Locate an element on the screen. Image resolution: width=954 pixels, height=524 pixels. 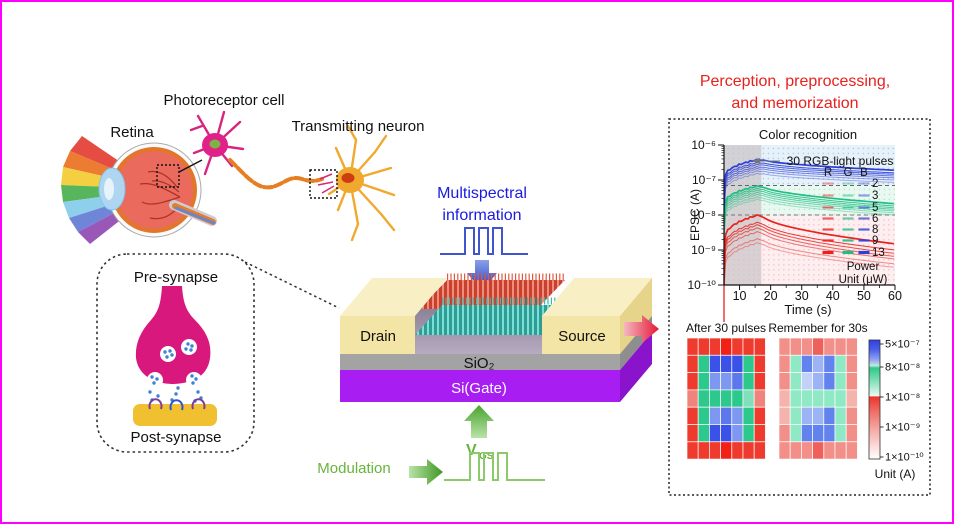
gate-label: Si(Gate) is located at coordinates (479, 388).